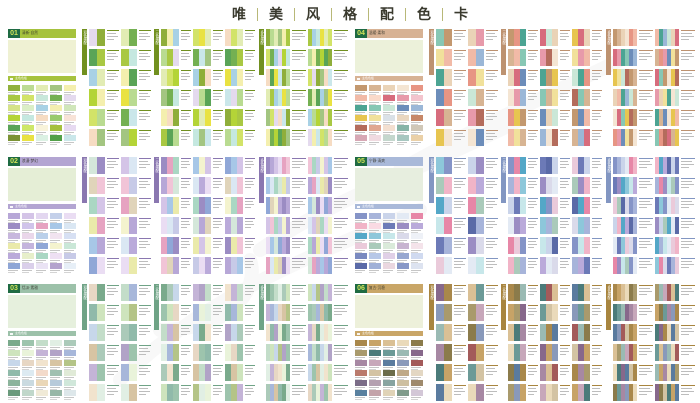  I want to click on panel-title: 宁静·清爽, so click(376, 161).